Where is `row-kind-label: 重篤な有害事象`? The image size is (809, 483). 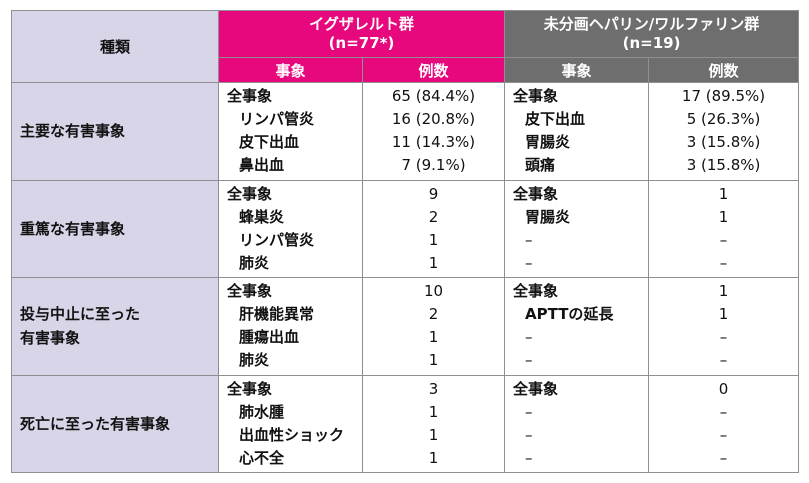 row-kind-label: 重篤な有害事象 is located at coordinates (73, 228).